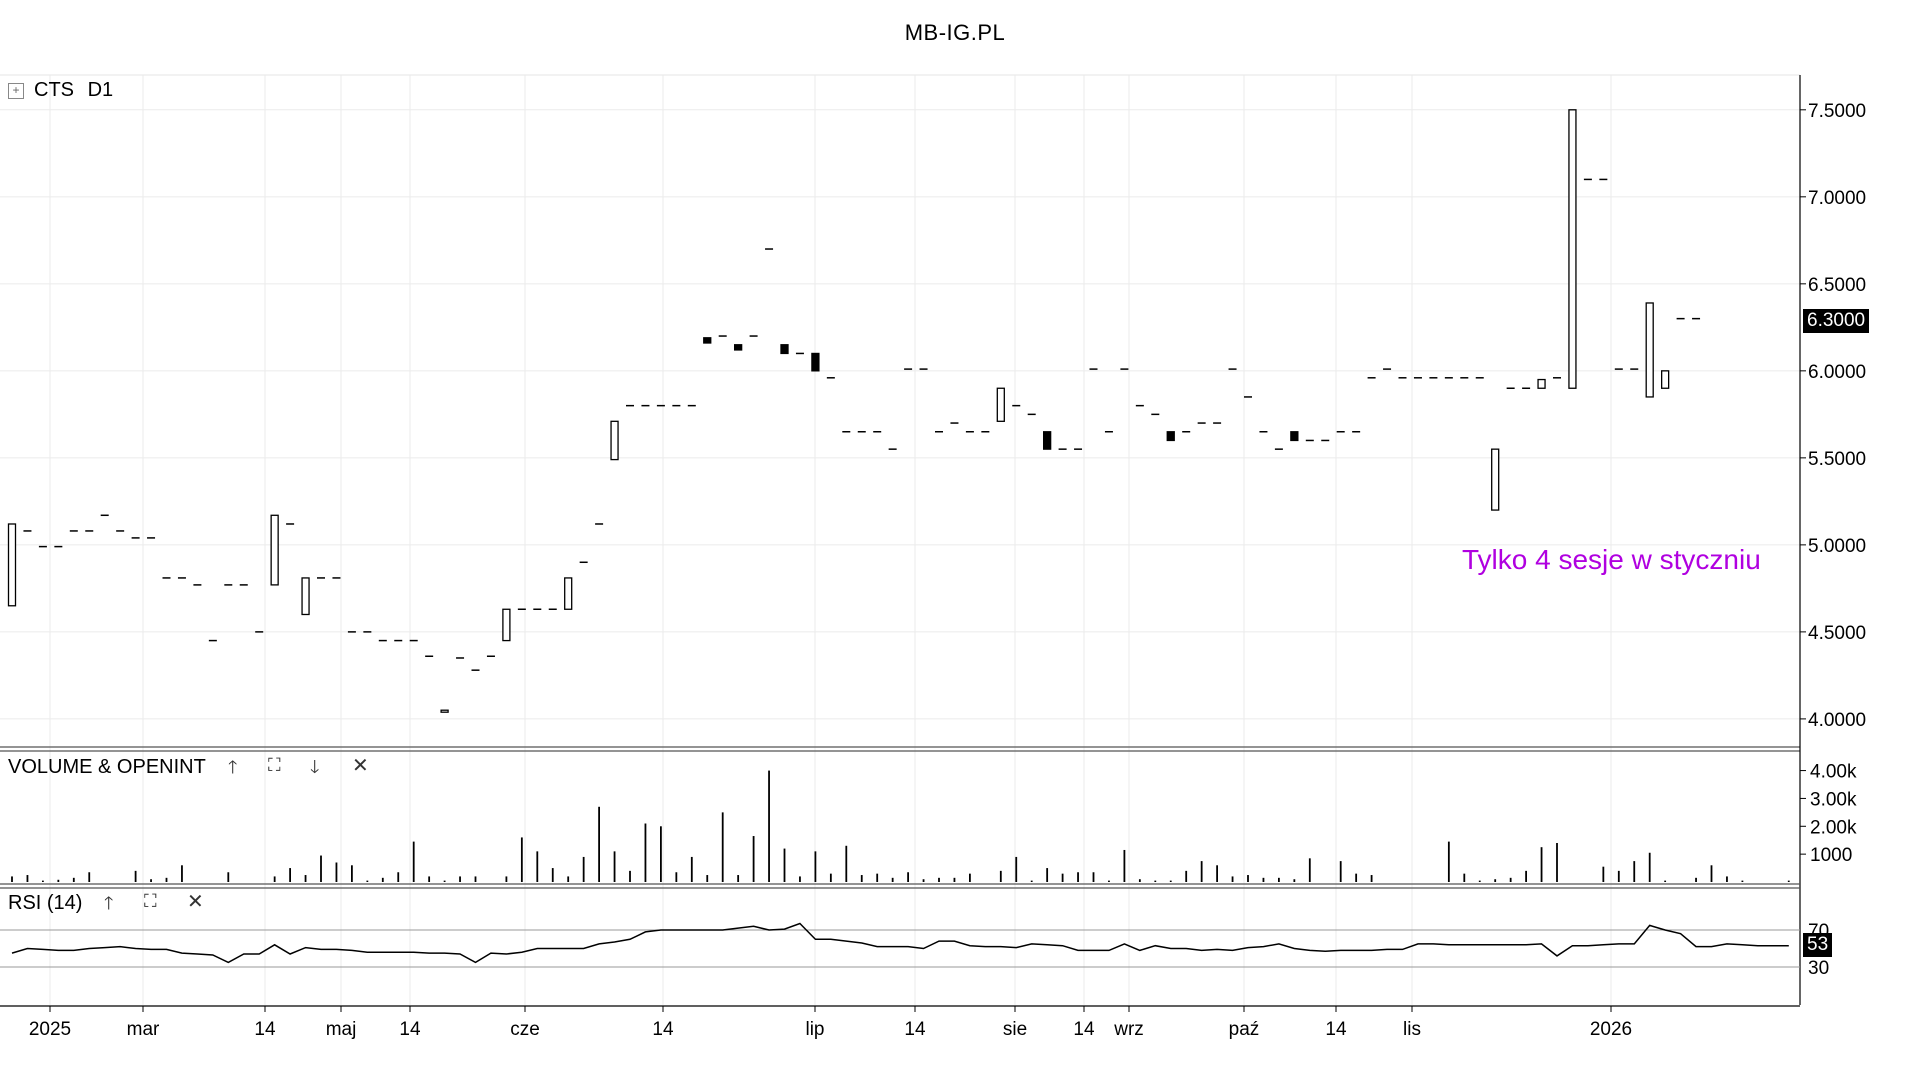 This screenshot has width=1920, height=1080. Describe the element at coordinates (1837, 285) in the screenshot. I see `price-tick-label: 6.5000` at that location.